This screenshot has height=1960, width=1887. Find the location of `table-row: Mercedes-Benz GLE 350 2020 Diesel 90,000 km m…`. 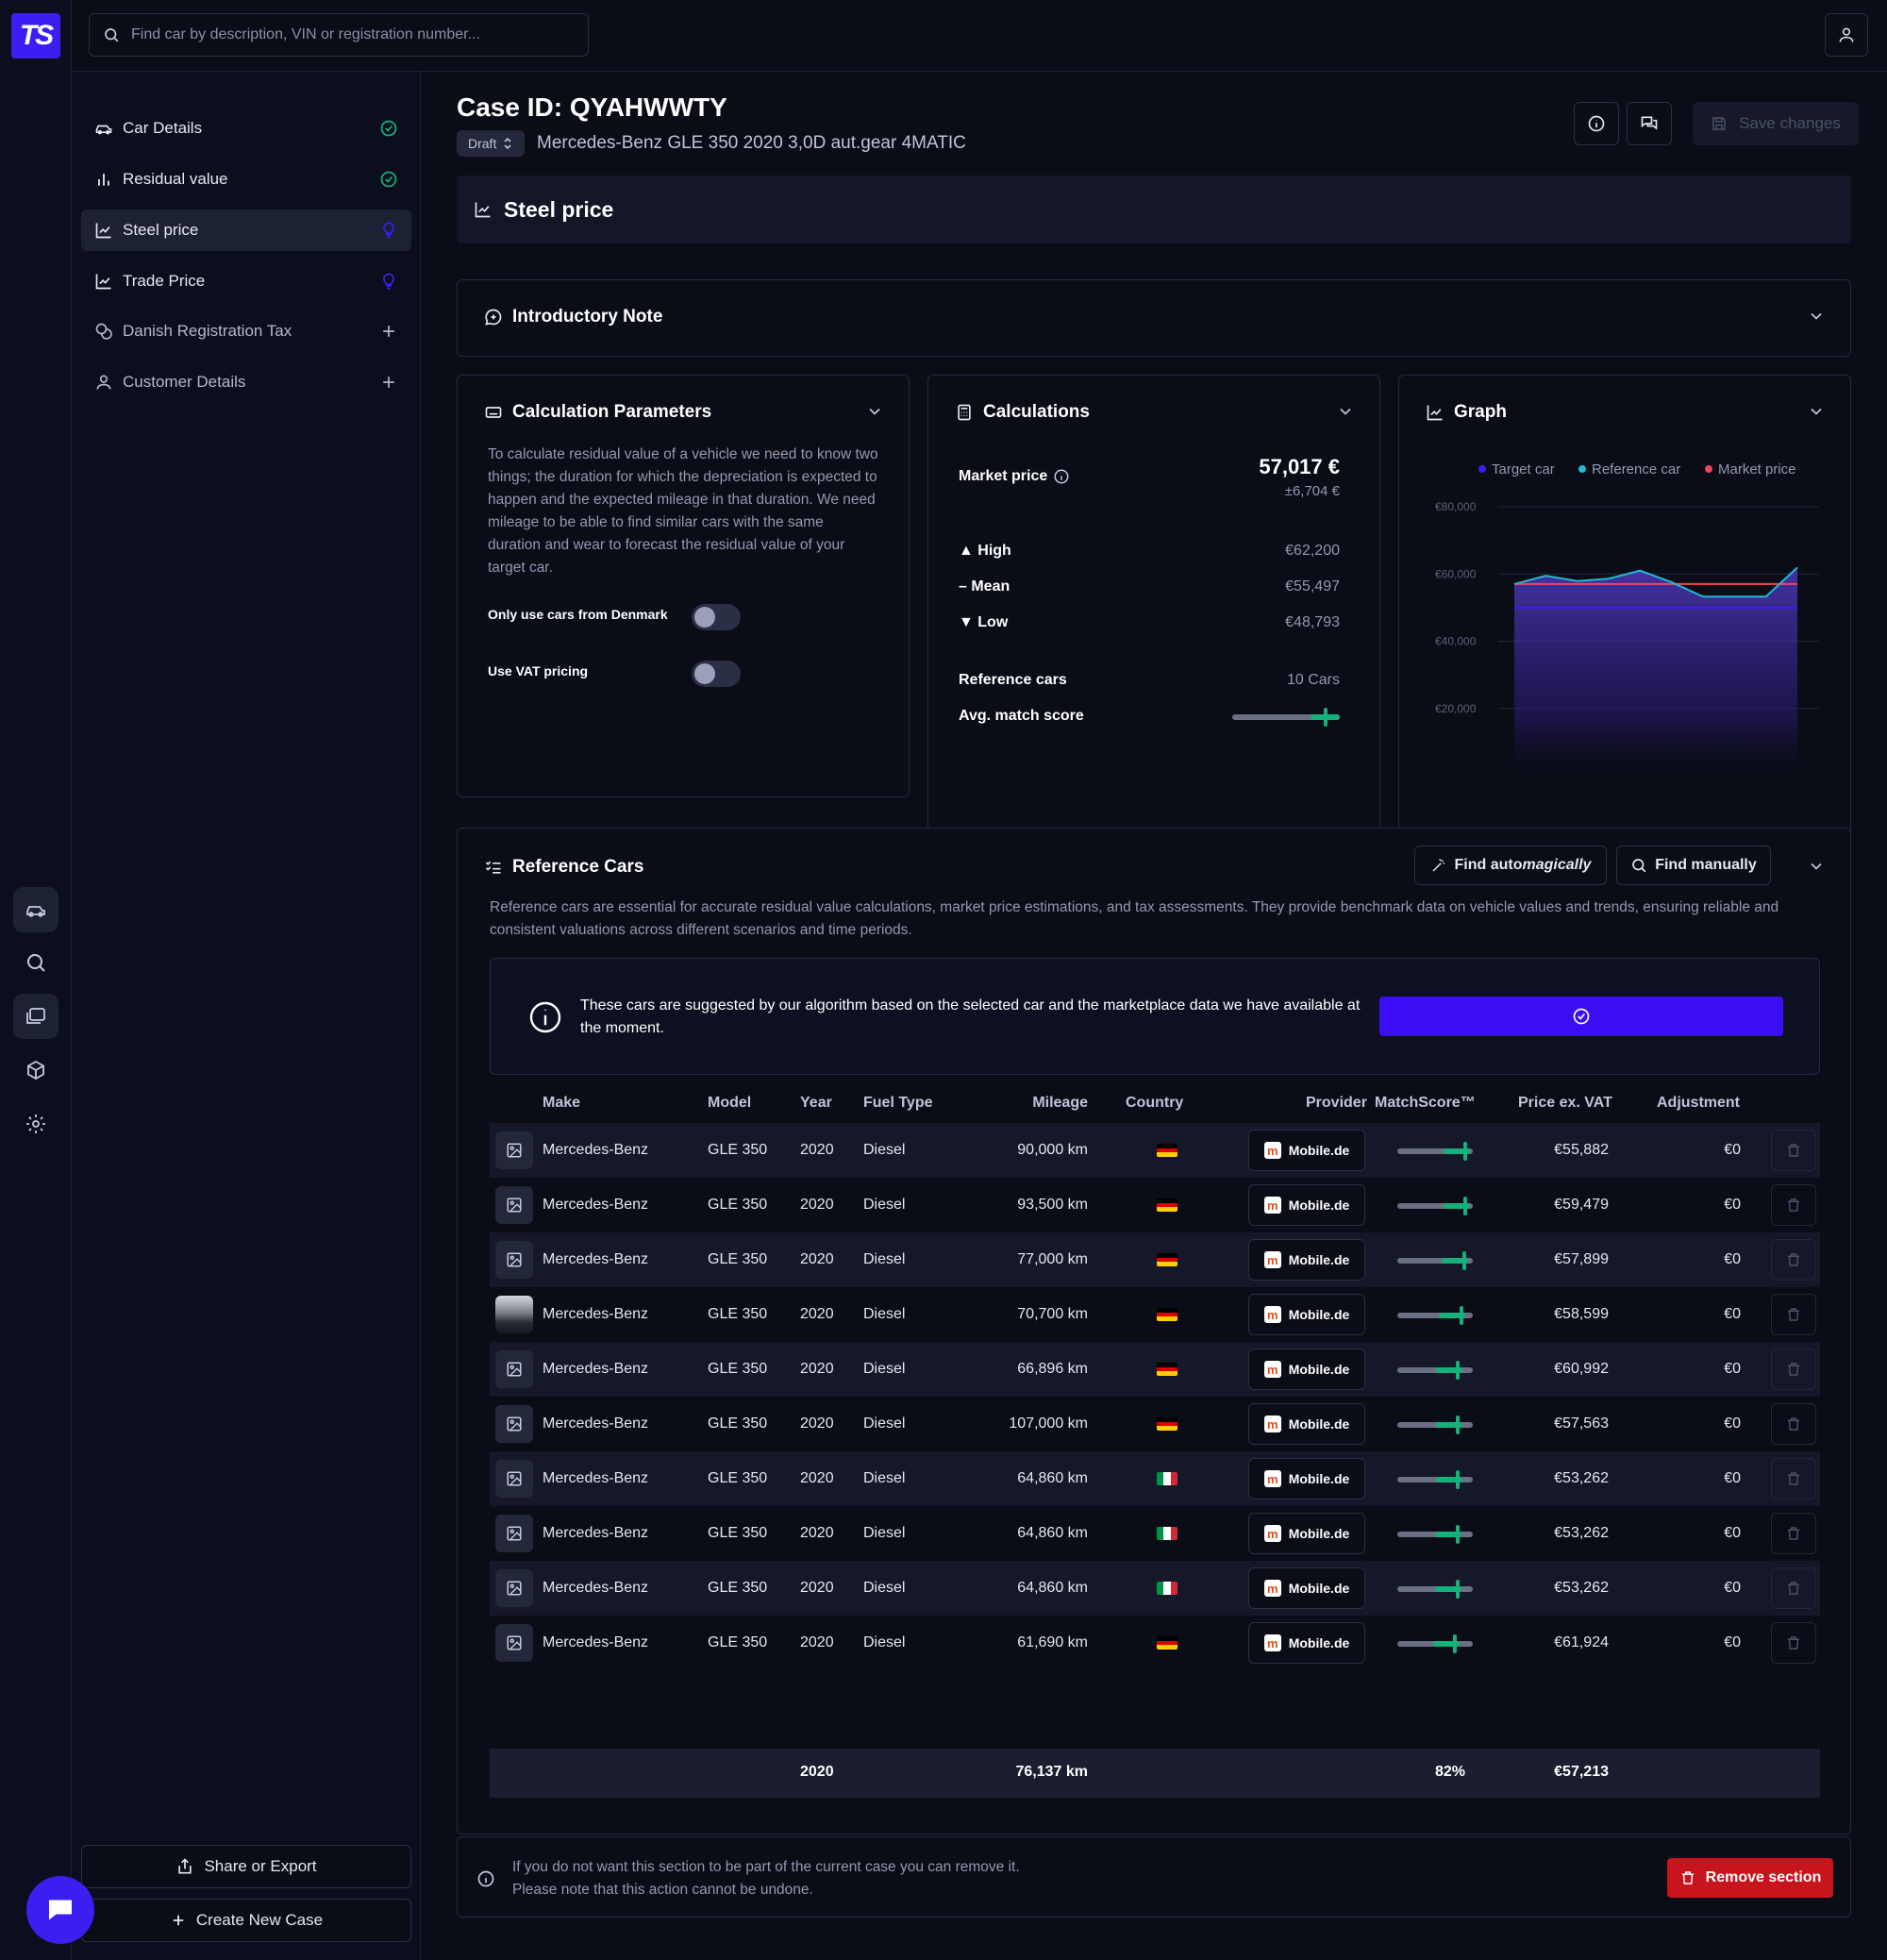

table-row: Mercedes-Benz GLE 350 2020 Diesel 90,000 km m… is located at coordinates (1155, 1150).